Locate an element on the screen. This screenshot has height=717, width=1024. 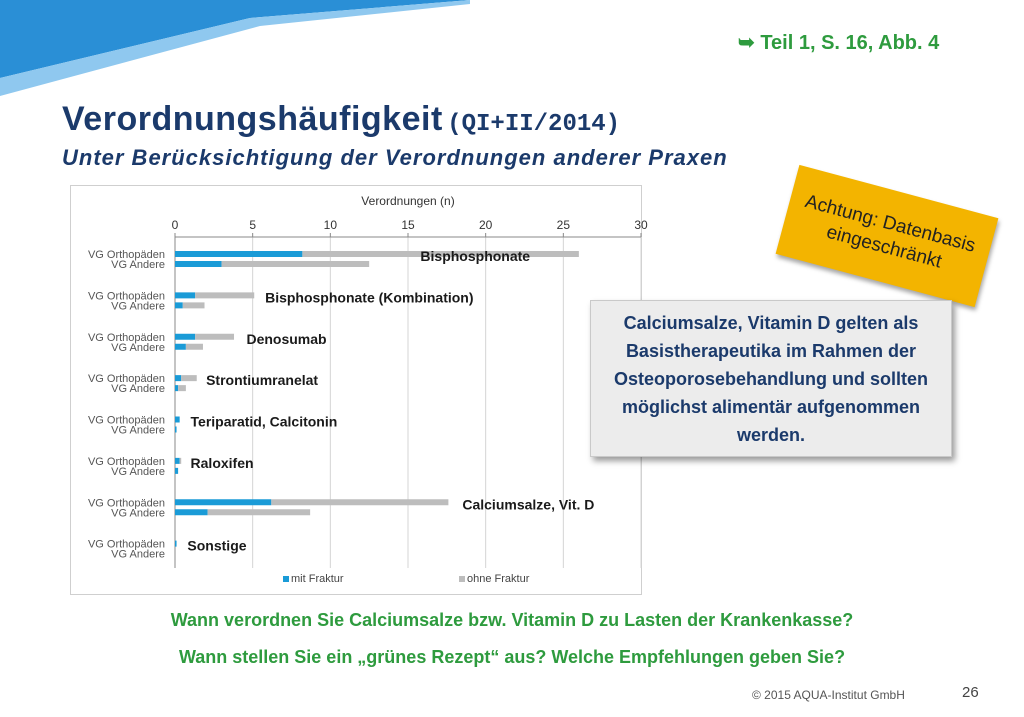
group-label: Denosumab is located at coordinates (286, 339).